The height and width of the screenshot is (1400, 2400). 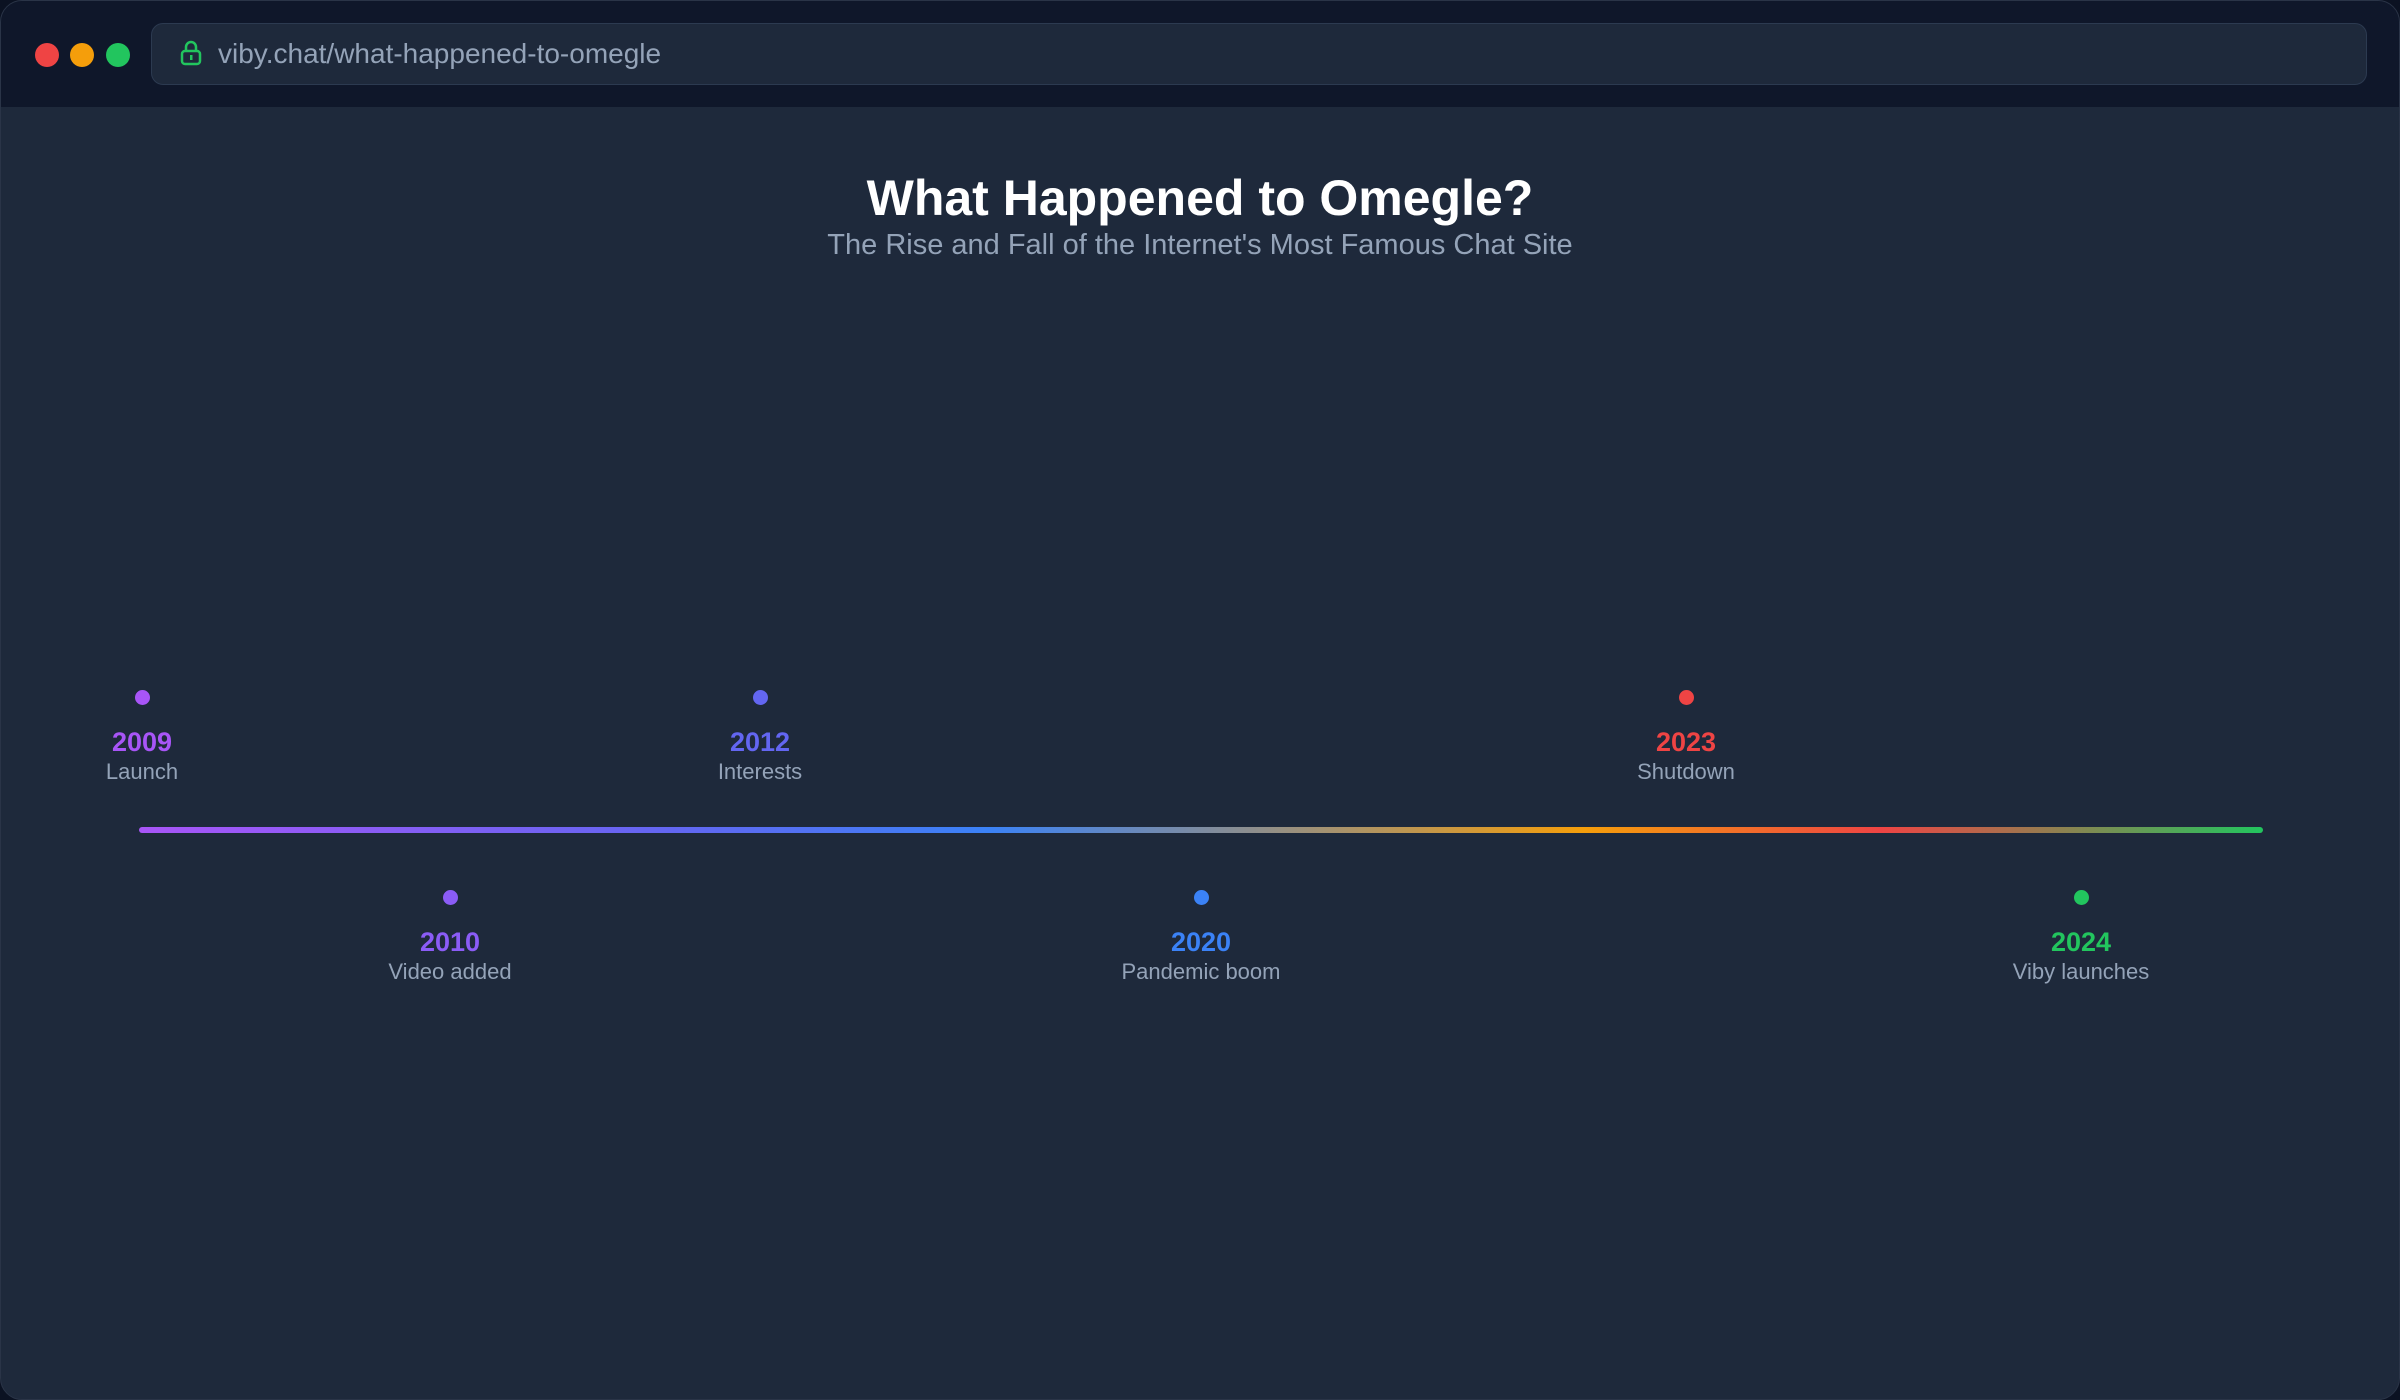 I want to click on event-label: Launch, so click(x=142, y=771).